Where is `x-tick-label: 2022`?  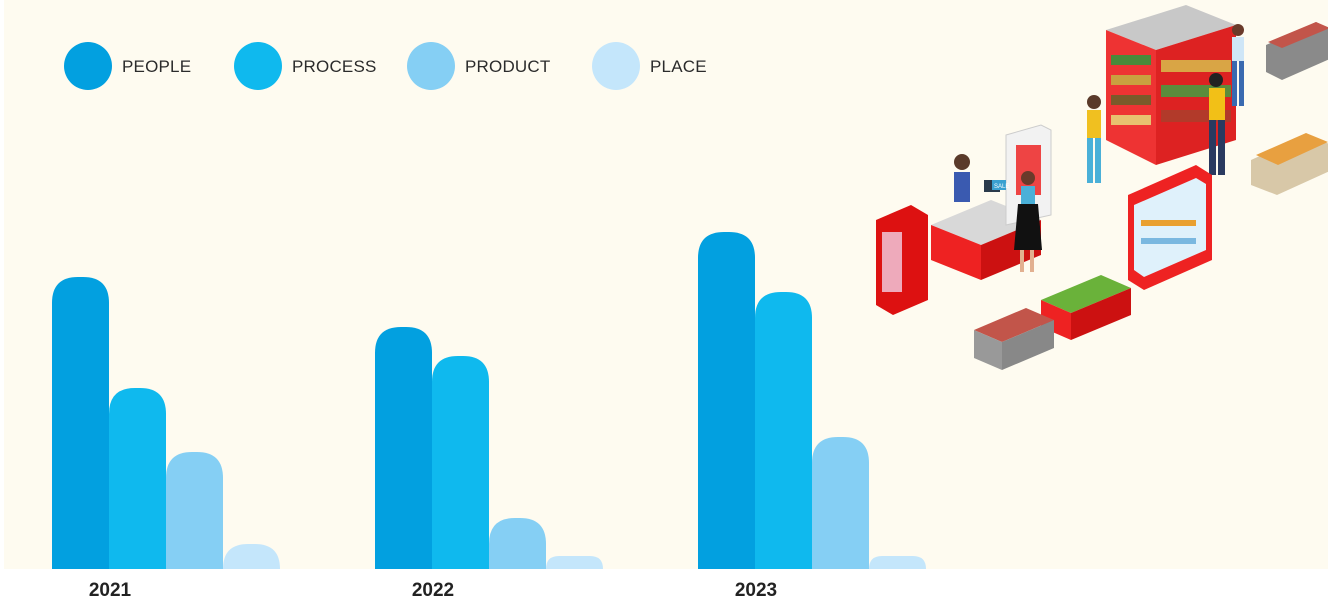
x-tick-label: 2022 is located at coordinates (433, 590).